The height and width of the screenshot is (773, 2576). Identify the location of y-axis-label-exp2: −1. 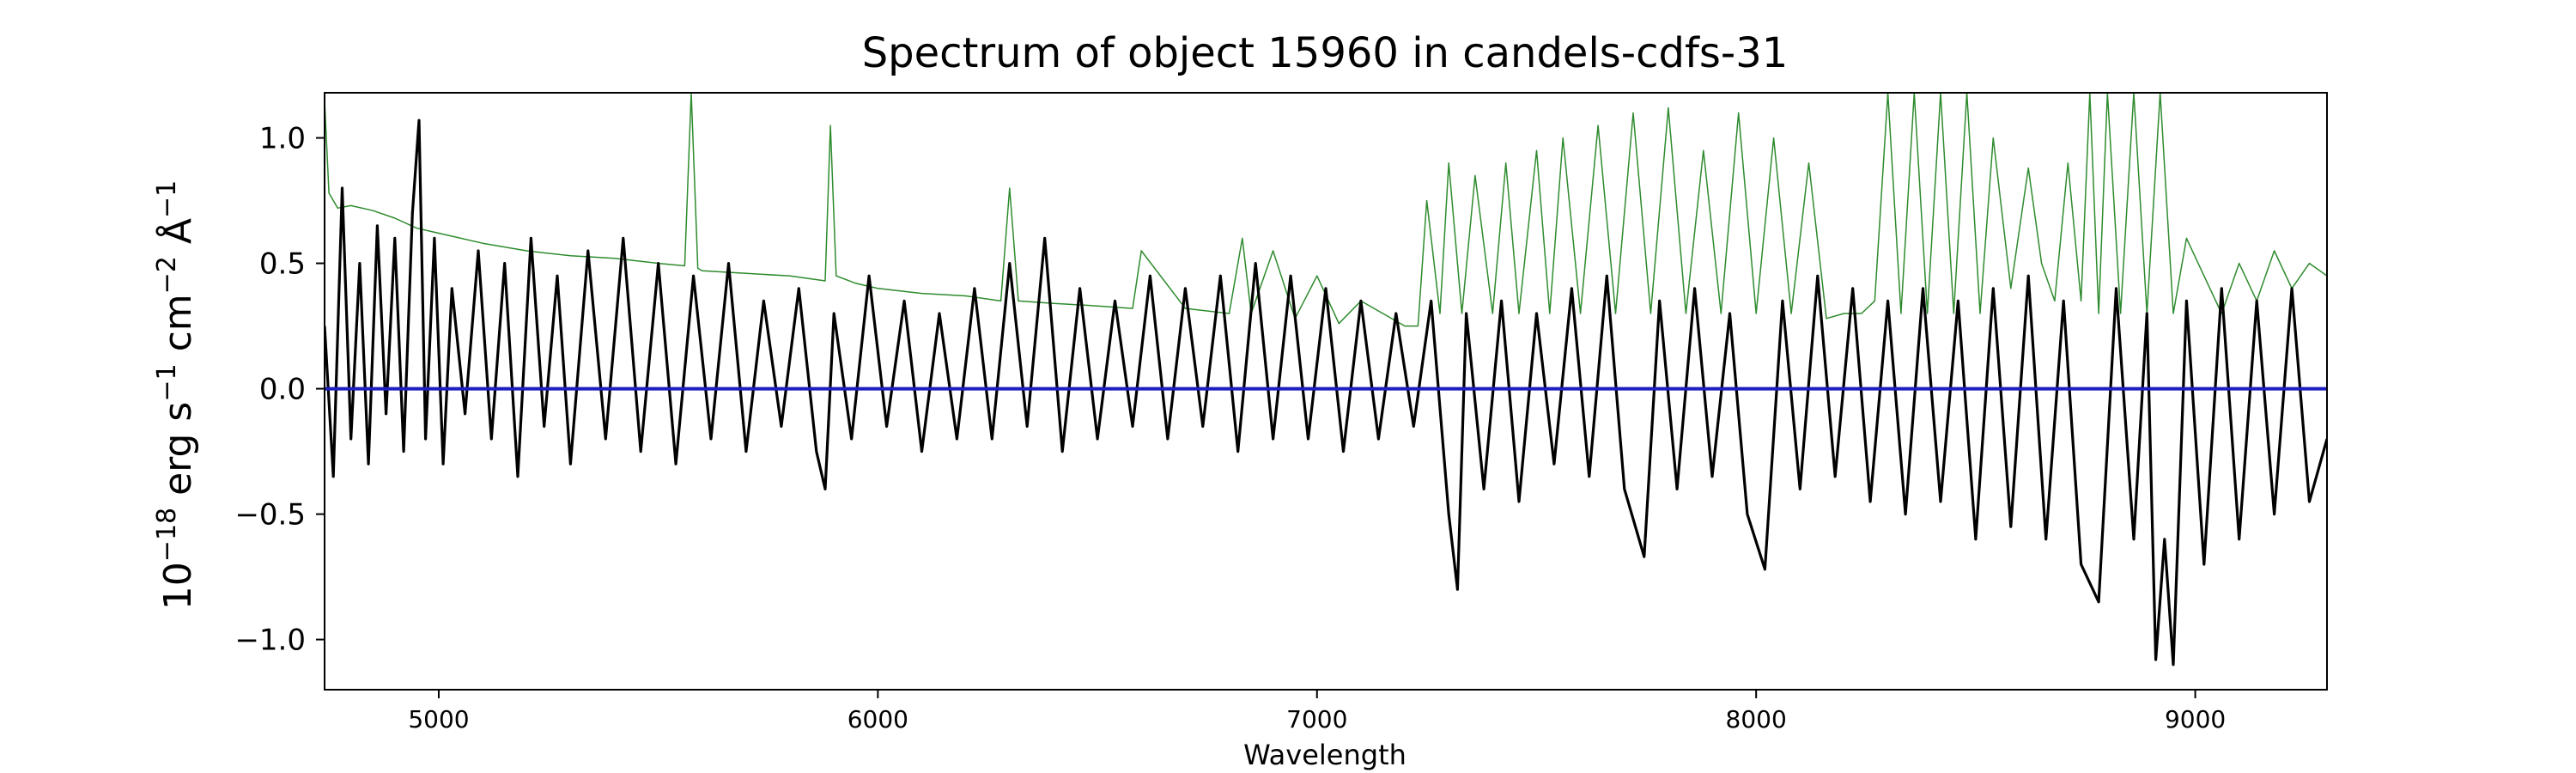
(167, 382).